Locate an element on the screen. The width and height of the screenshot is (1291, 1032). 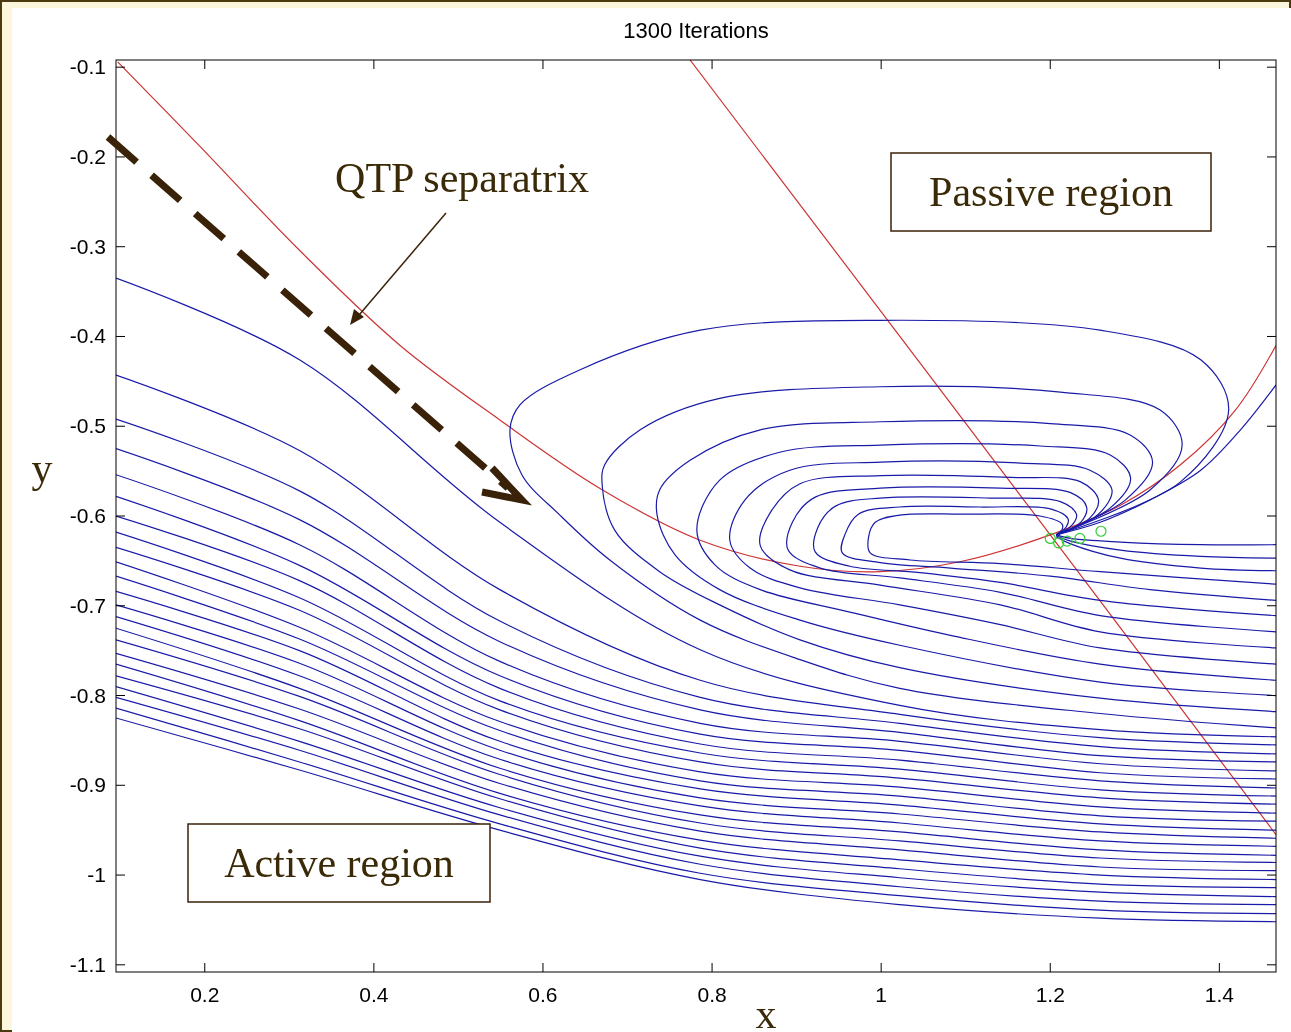
y-tick-label: -0.1 is located at coordinates (87, 67).